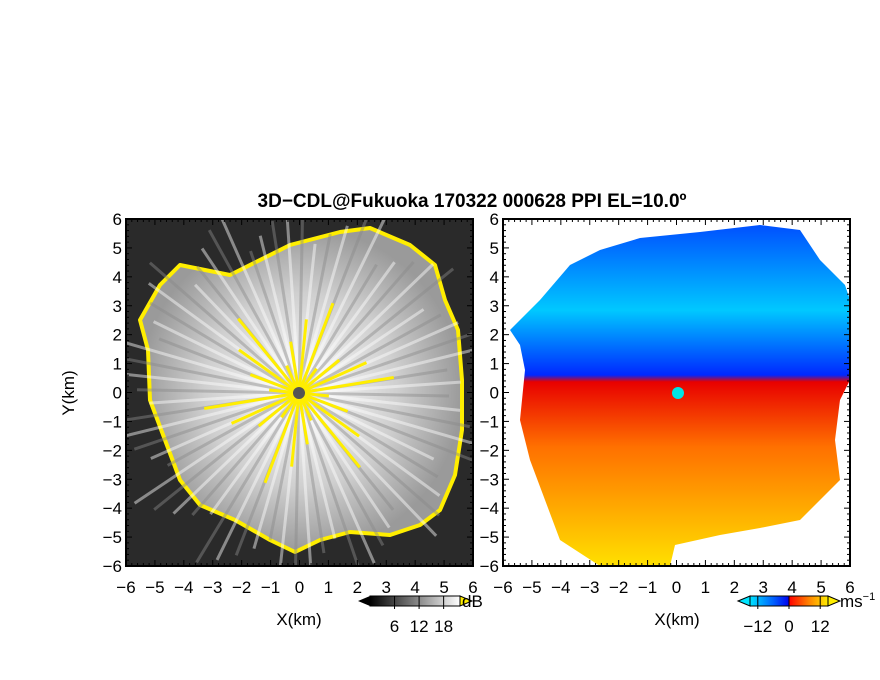 The image size is (880, 680). Describe the element at coordinates (849, 587) in the screenshot. I see `right-panel-x-tick-label: 6` at that location.